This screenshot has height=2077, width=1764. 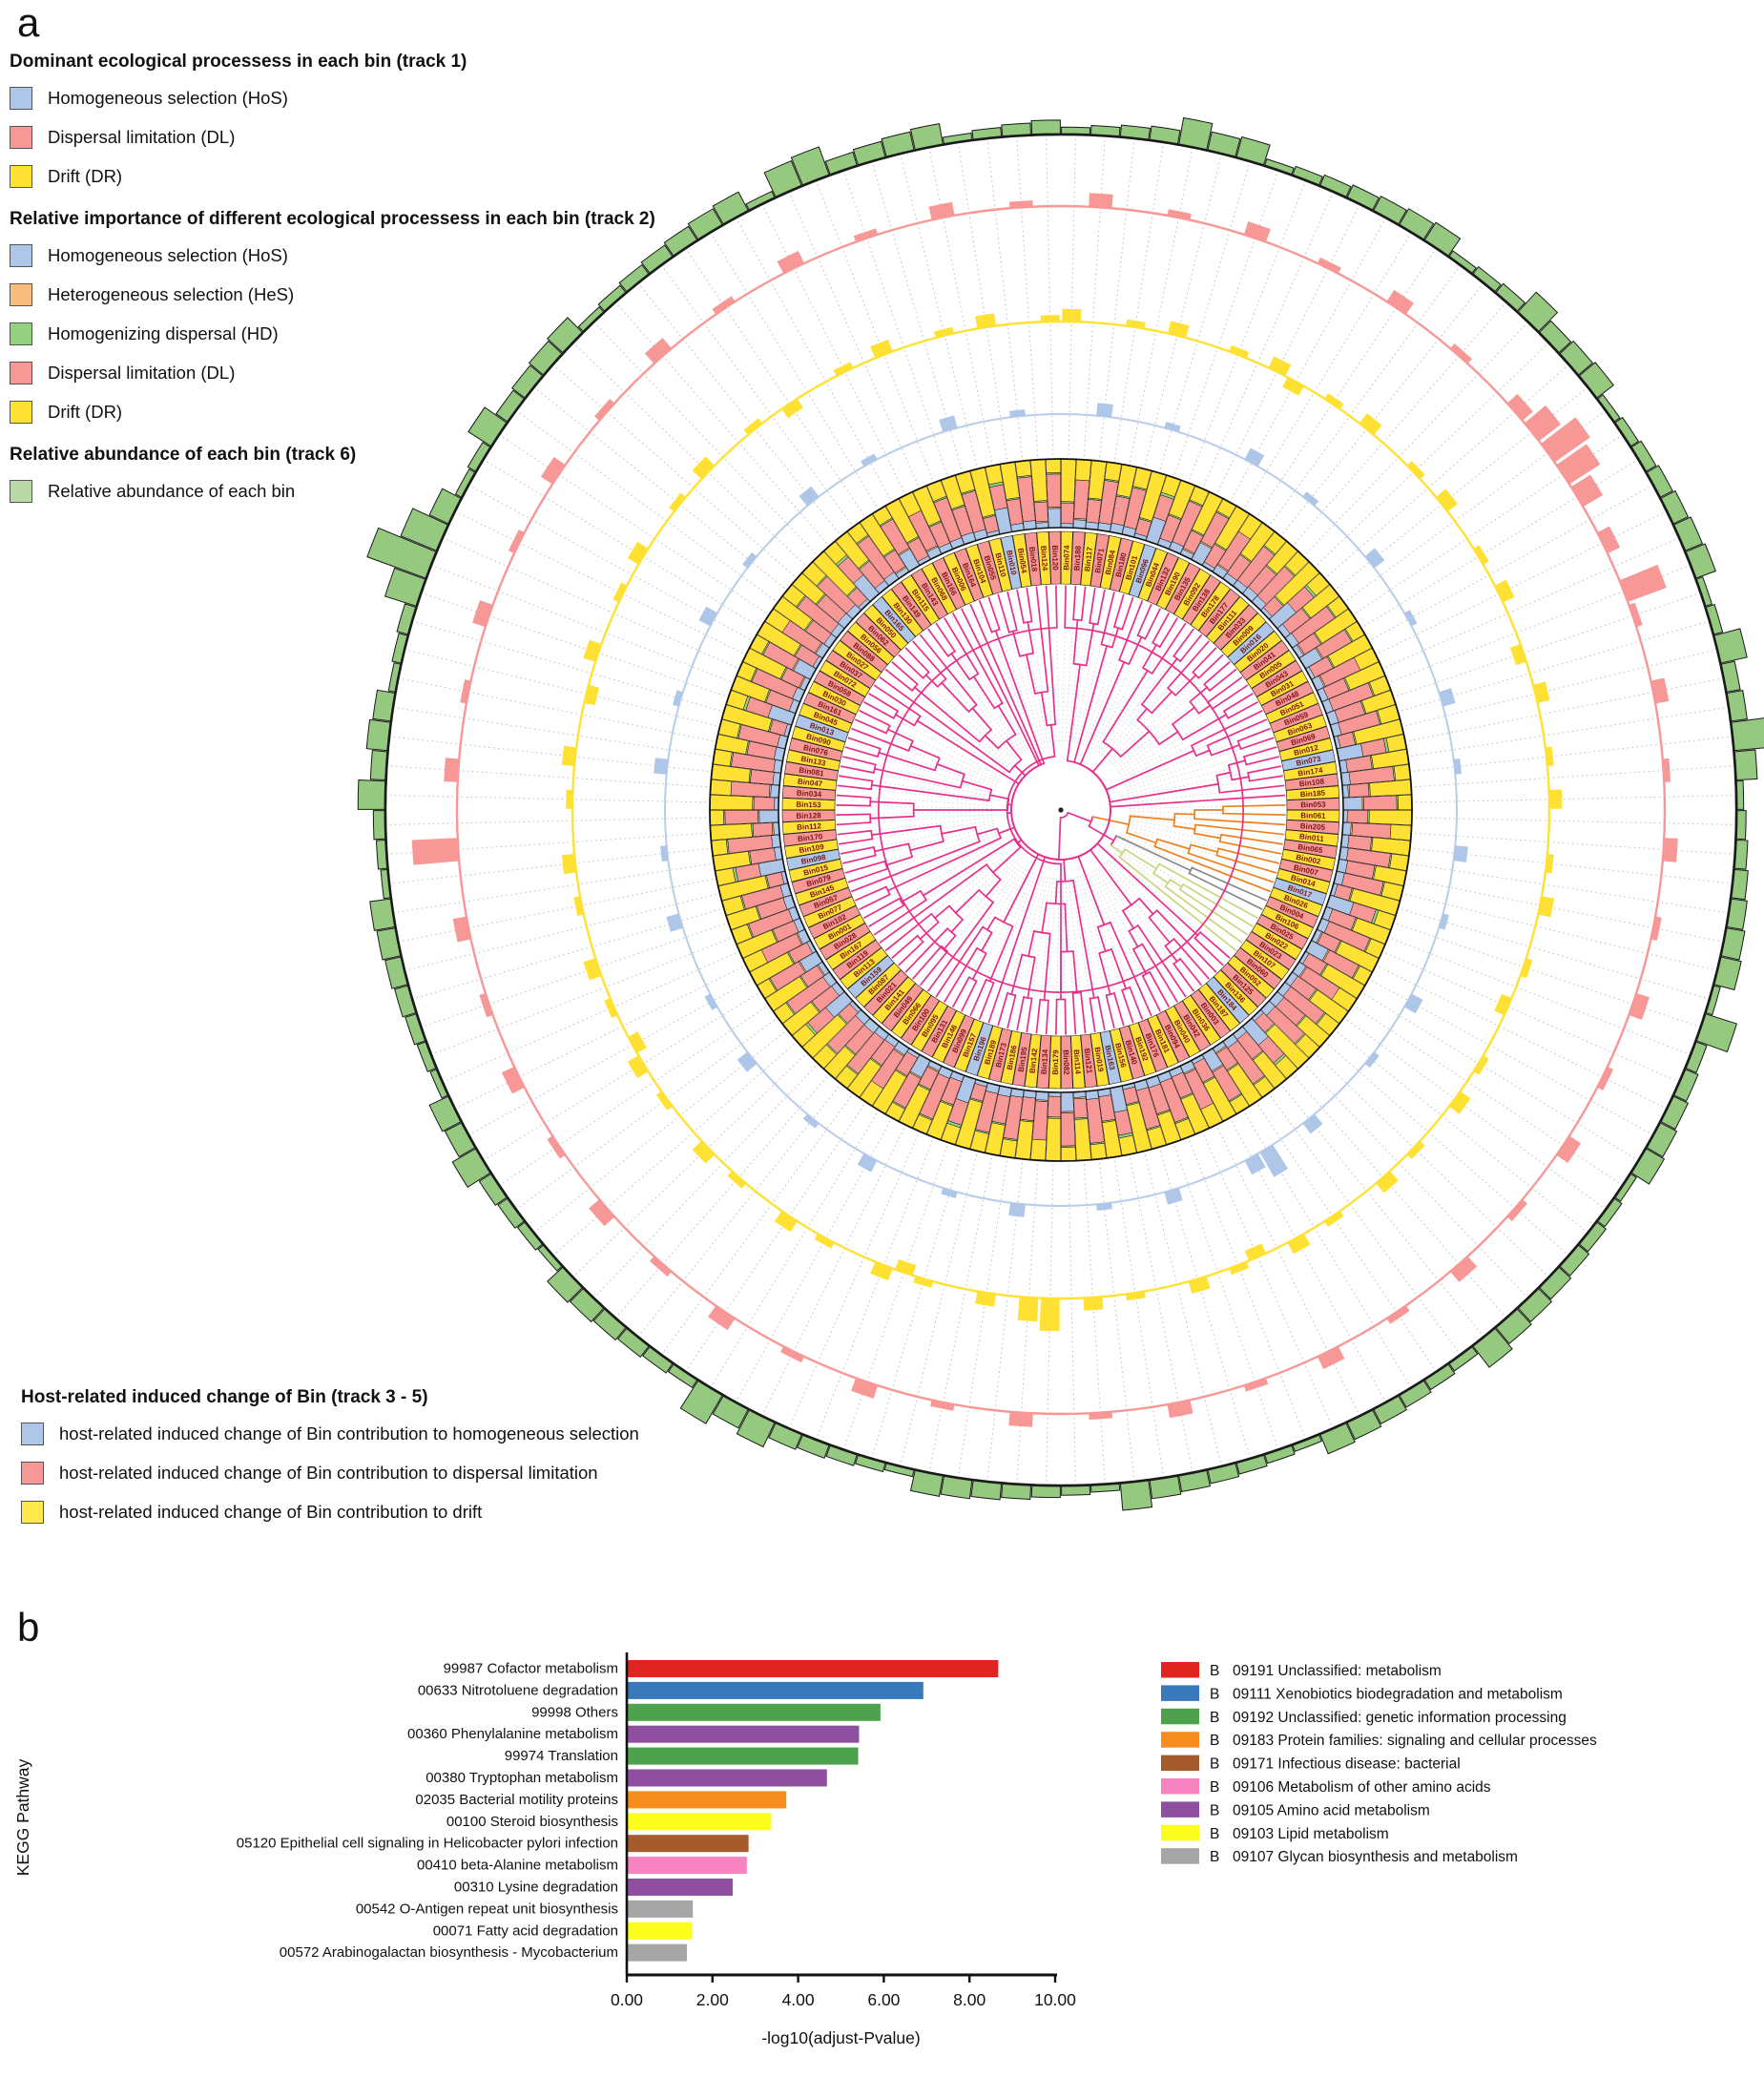 I want to click on stack-outer-circle, so click(x=1061, y=810).